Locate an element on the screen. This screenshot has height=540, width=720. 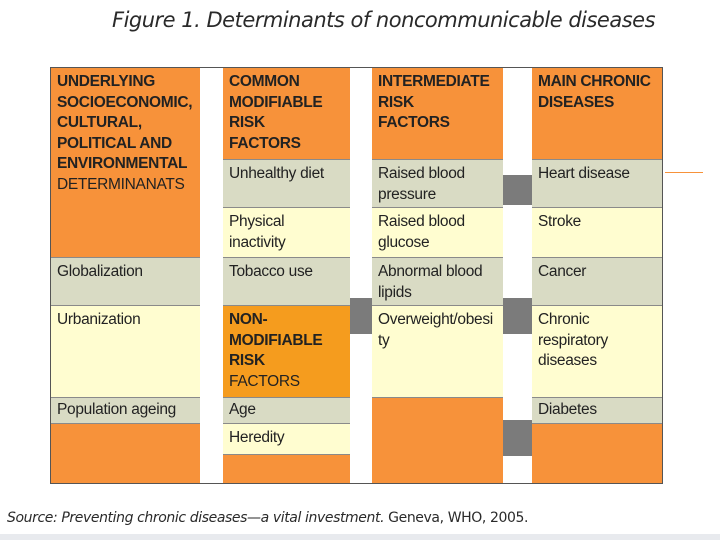
chronic-header-line: MAIN CHRONIC is located at coordinates (594, 81).